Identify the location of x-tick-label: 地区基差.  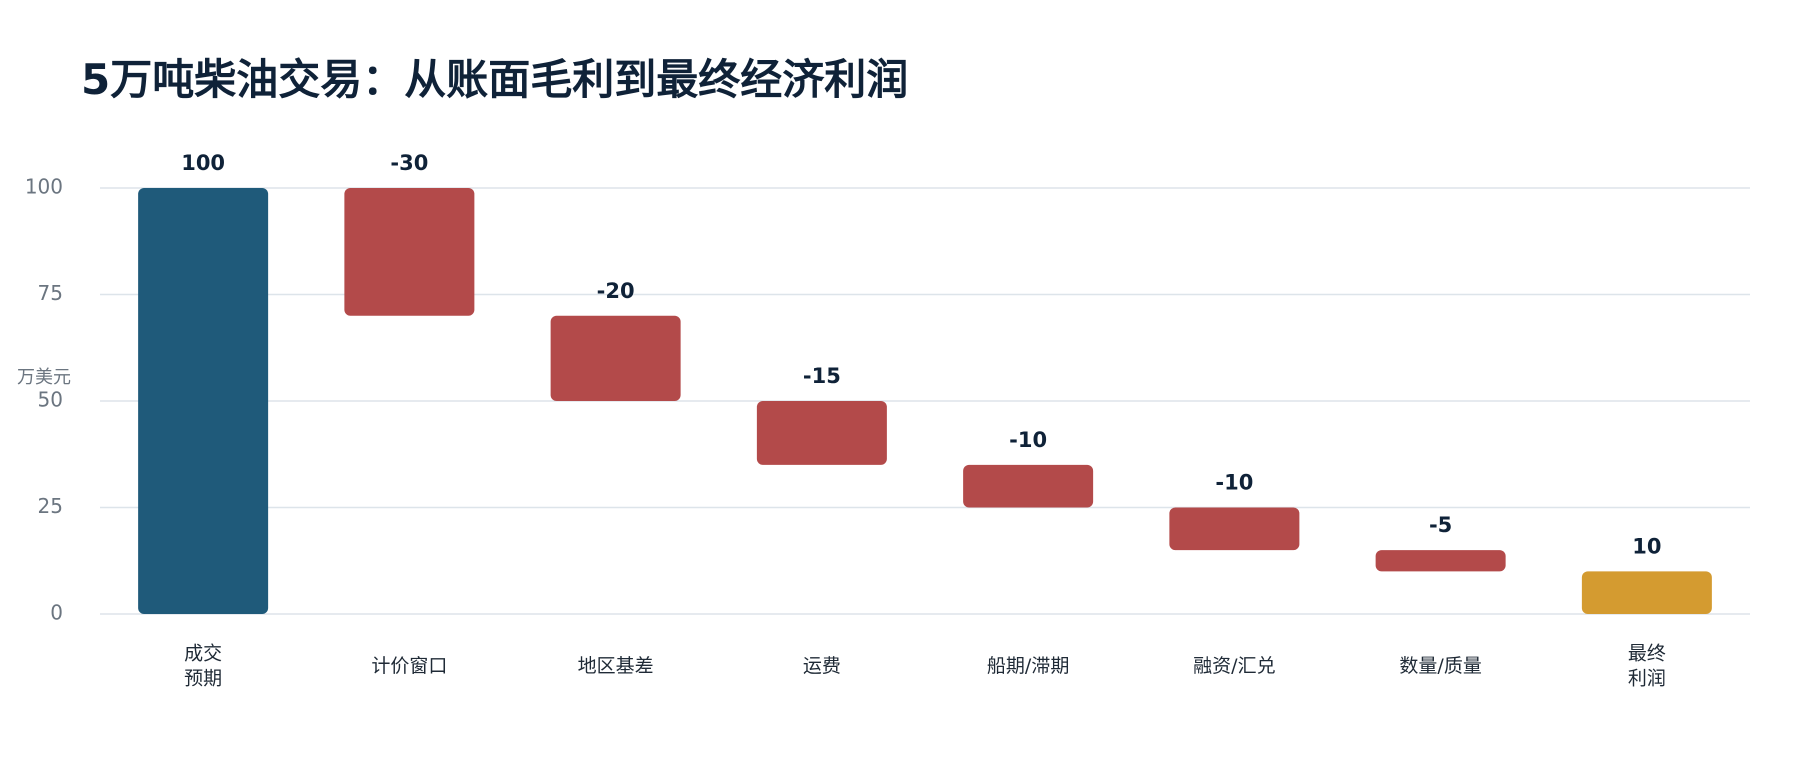
(616, 666).